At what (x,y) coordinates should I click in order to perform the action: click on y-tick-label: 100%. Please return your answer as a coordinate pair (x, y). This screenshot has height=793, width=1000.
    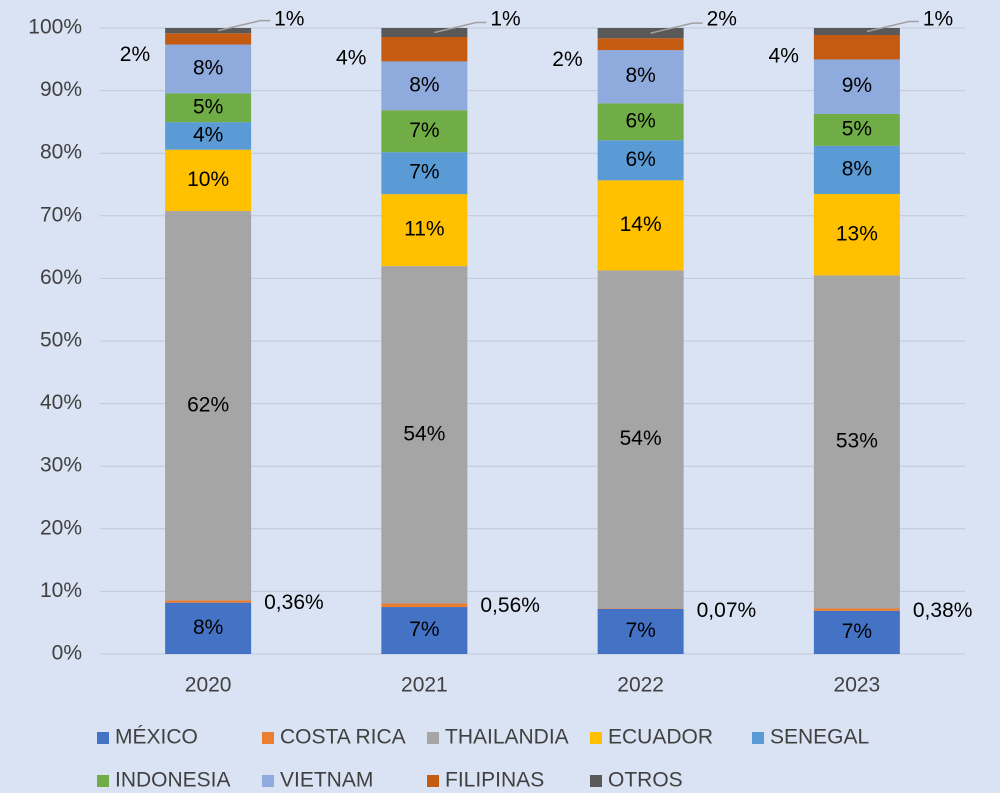
    Looking at the image, I should click on (55, 27).